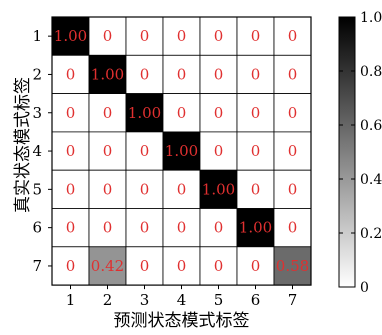 This screenshot has width=382, height=335. What do you see at coordinates (107, 266) in the screenshot?
I see `cell-value-label: 0.42` at bounding box center [107, 266].